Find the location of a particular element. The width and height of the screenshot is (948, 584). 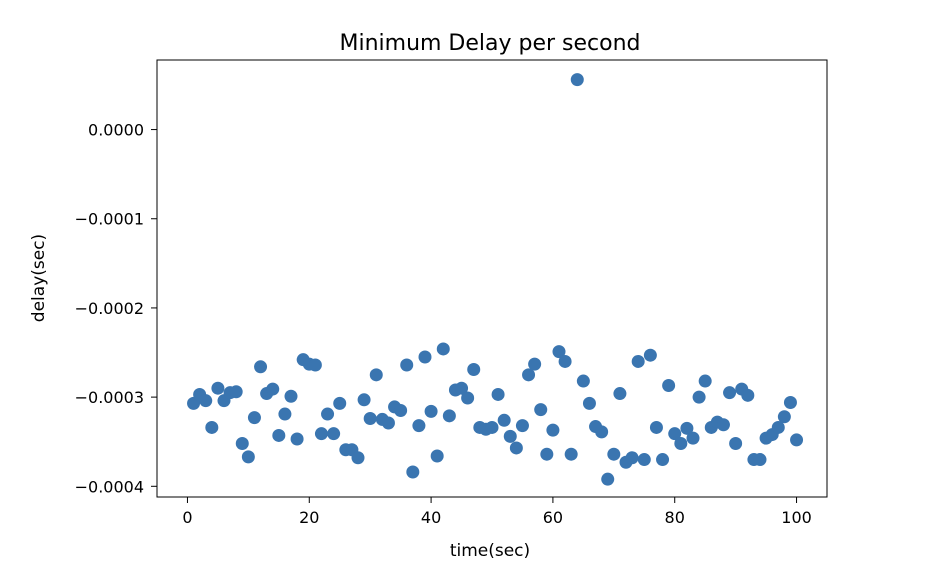

x-tick-label: 80 is located at coordinates (675, 517).